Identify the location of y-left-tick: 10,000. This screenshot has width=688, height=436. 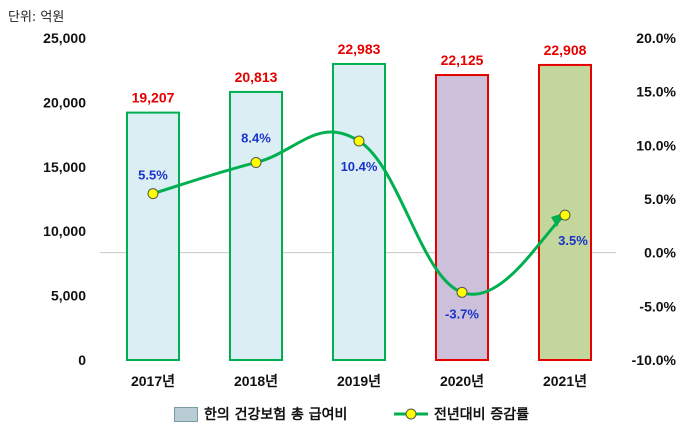
(64, 231).